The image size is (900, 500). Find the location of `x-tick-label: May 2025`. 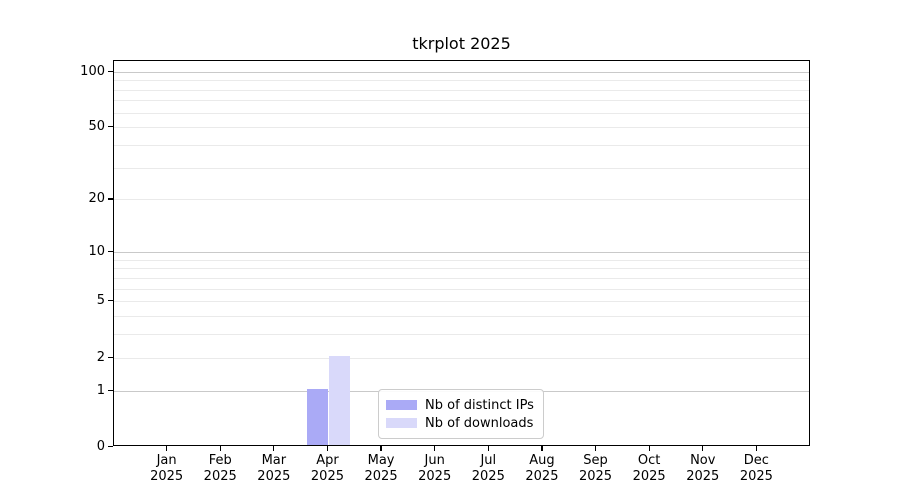

x-tick-label: May 2025 is located at coordinates (381, 468).